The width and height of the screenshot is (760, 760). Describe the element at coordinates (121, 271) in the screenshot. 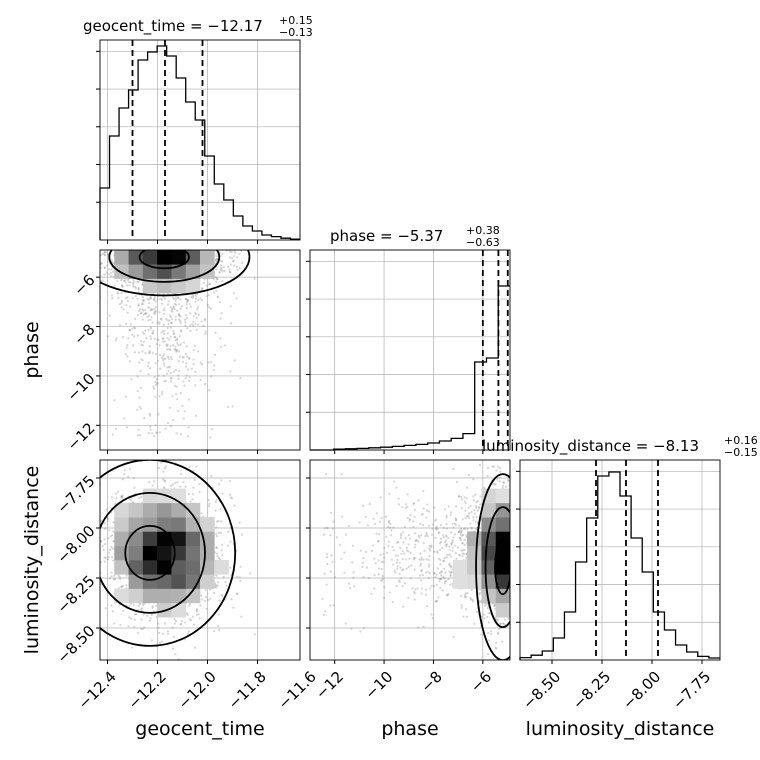

I see `density-cell` at that location.